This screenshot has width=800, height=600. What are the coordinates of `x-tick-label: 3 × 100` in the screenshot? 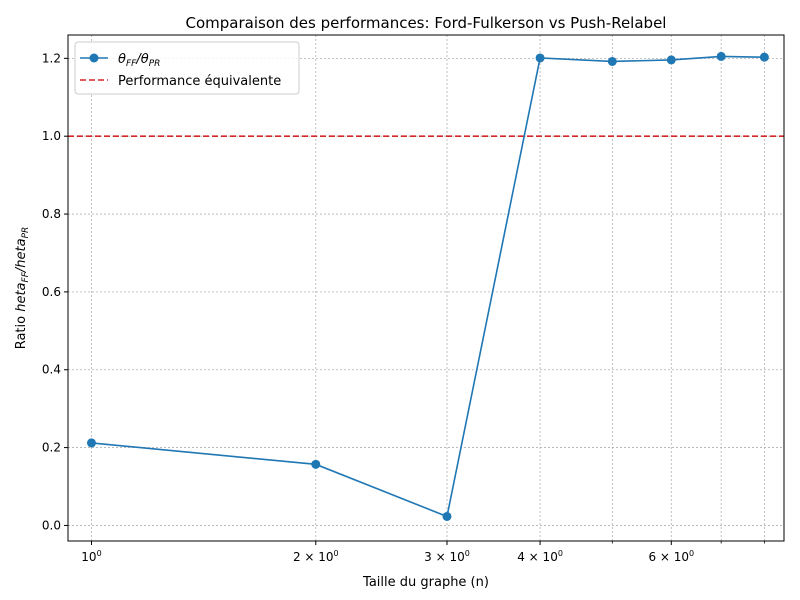 It's located at (447, 556).